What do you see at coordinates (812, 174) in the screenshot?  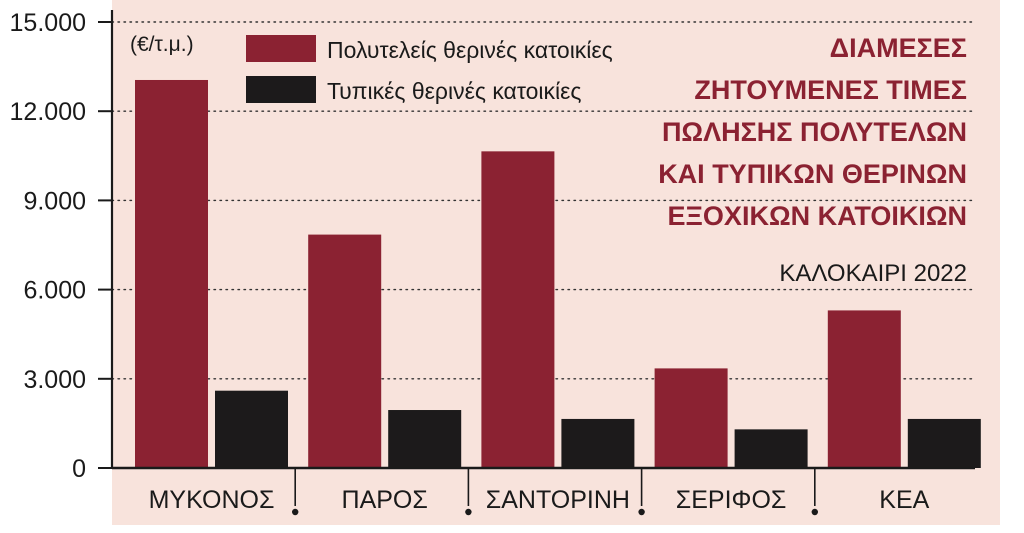 I see `chart-title-line: ΚΑΙ ΤΥΠΙΚΩΝ ΘΕΡΙΝΩΝ` at bounding box center [812, 174].